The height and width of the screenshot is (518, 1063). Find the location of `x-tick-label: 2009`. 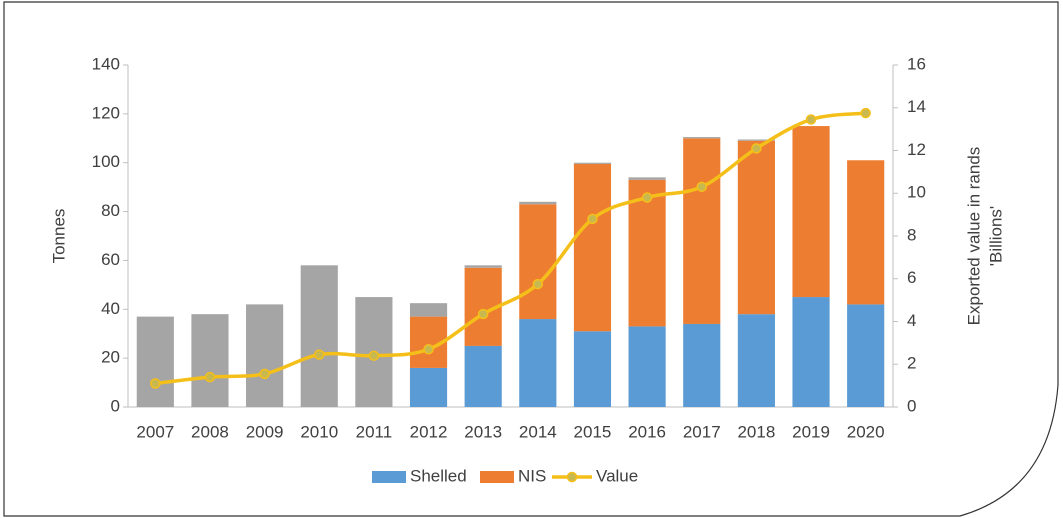

x-tick-label: 2009 is located at coordinates (265, 431).